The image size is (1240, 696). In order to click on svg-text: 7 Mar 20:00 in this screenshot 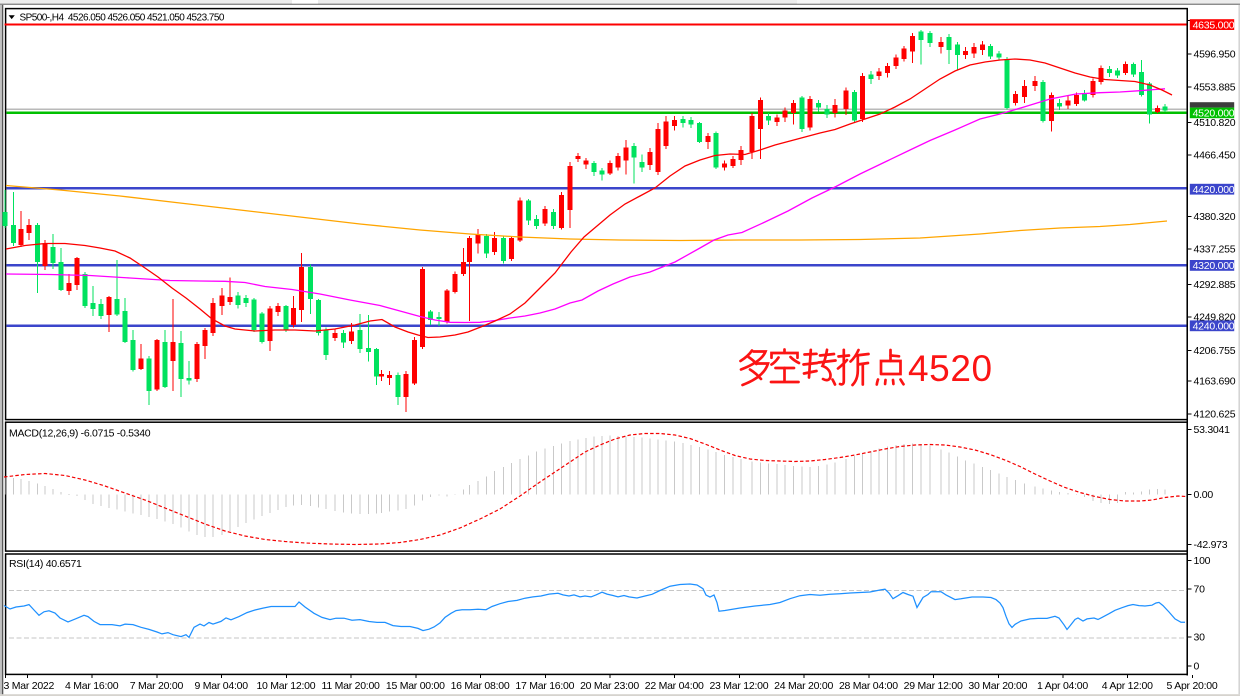, I will do `click(157, 686)`.